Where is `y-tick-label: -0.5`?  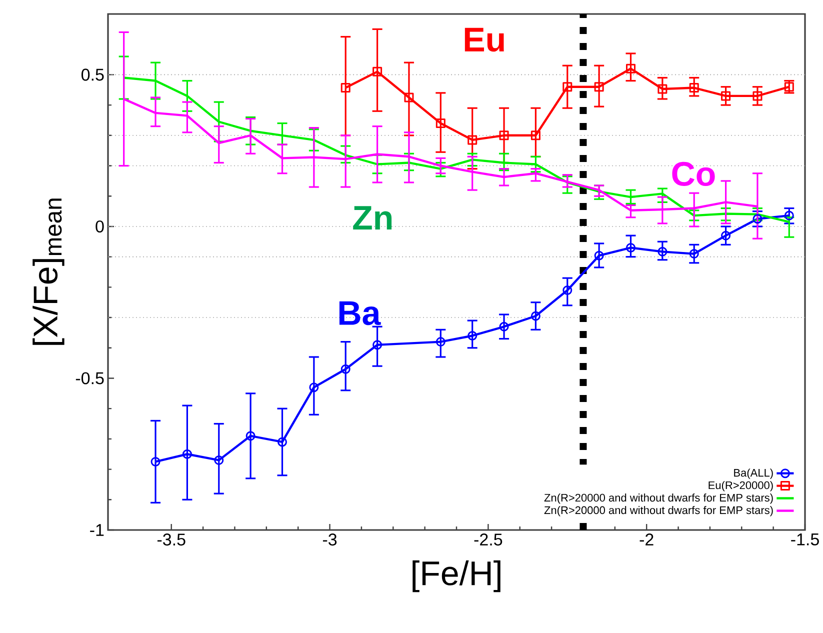
y-tick-label: -0.5 is located at coordinates (90, 378).